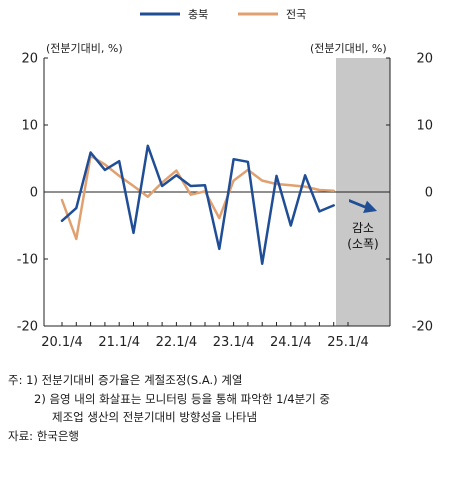  Describe the element at coordinates (119, 342) in the screenshot. I see `x-tick-label: 21.1/4` at that location.